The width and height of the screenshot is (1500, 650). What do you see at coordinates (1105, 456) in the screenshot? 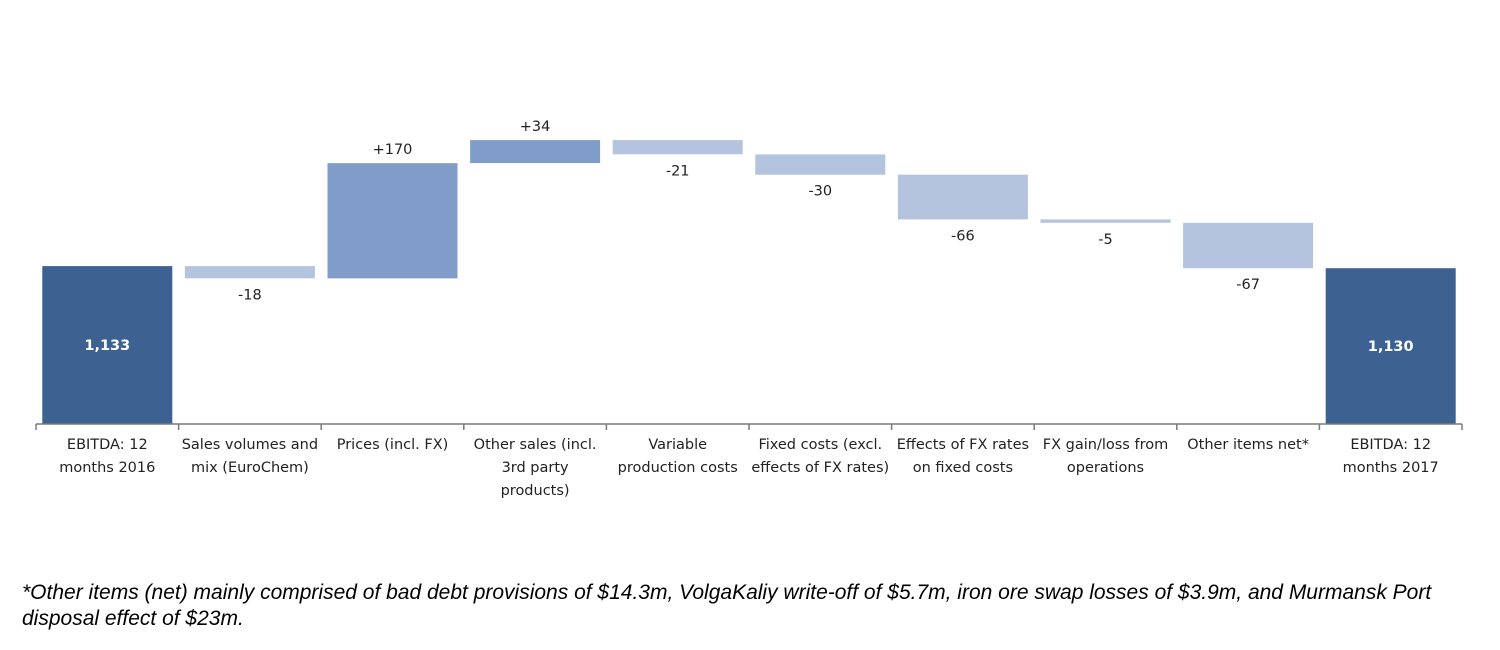
I see `category-label-7: FX gain/loss from operations` at bounding box center [1105, 456].